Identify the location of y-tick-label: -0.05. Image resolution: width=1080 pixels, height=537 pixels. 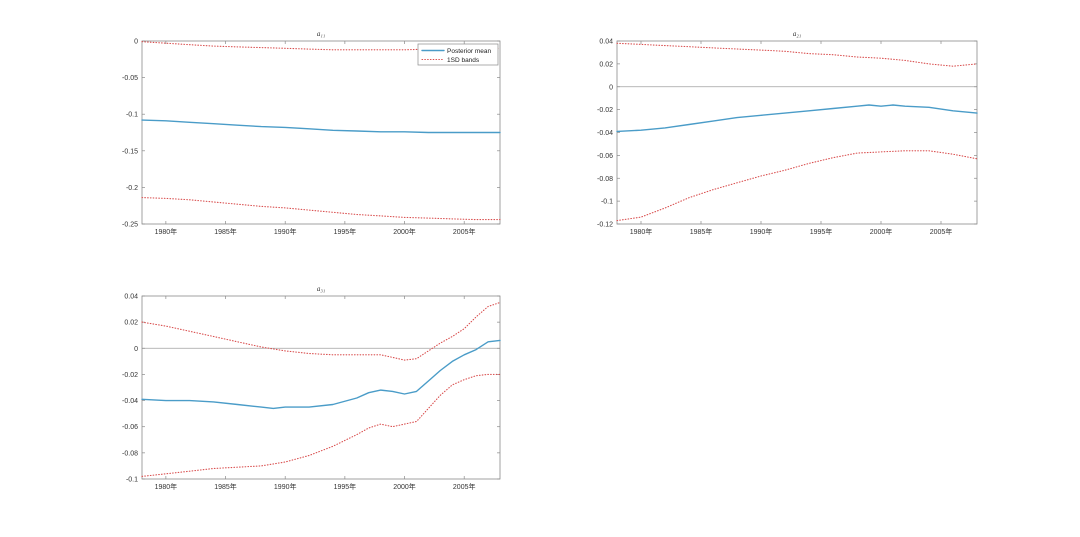
(130, 78).